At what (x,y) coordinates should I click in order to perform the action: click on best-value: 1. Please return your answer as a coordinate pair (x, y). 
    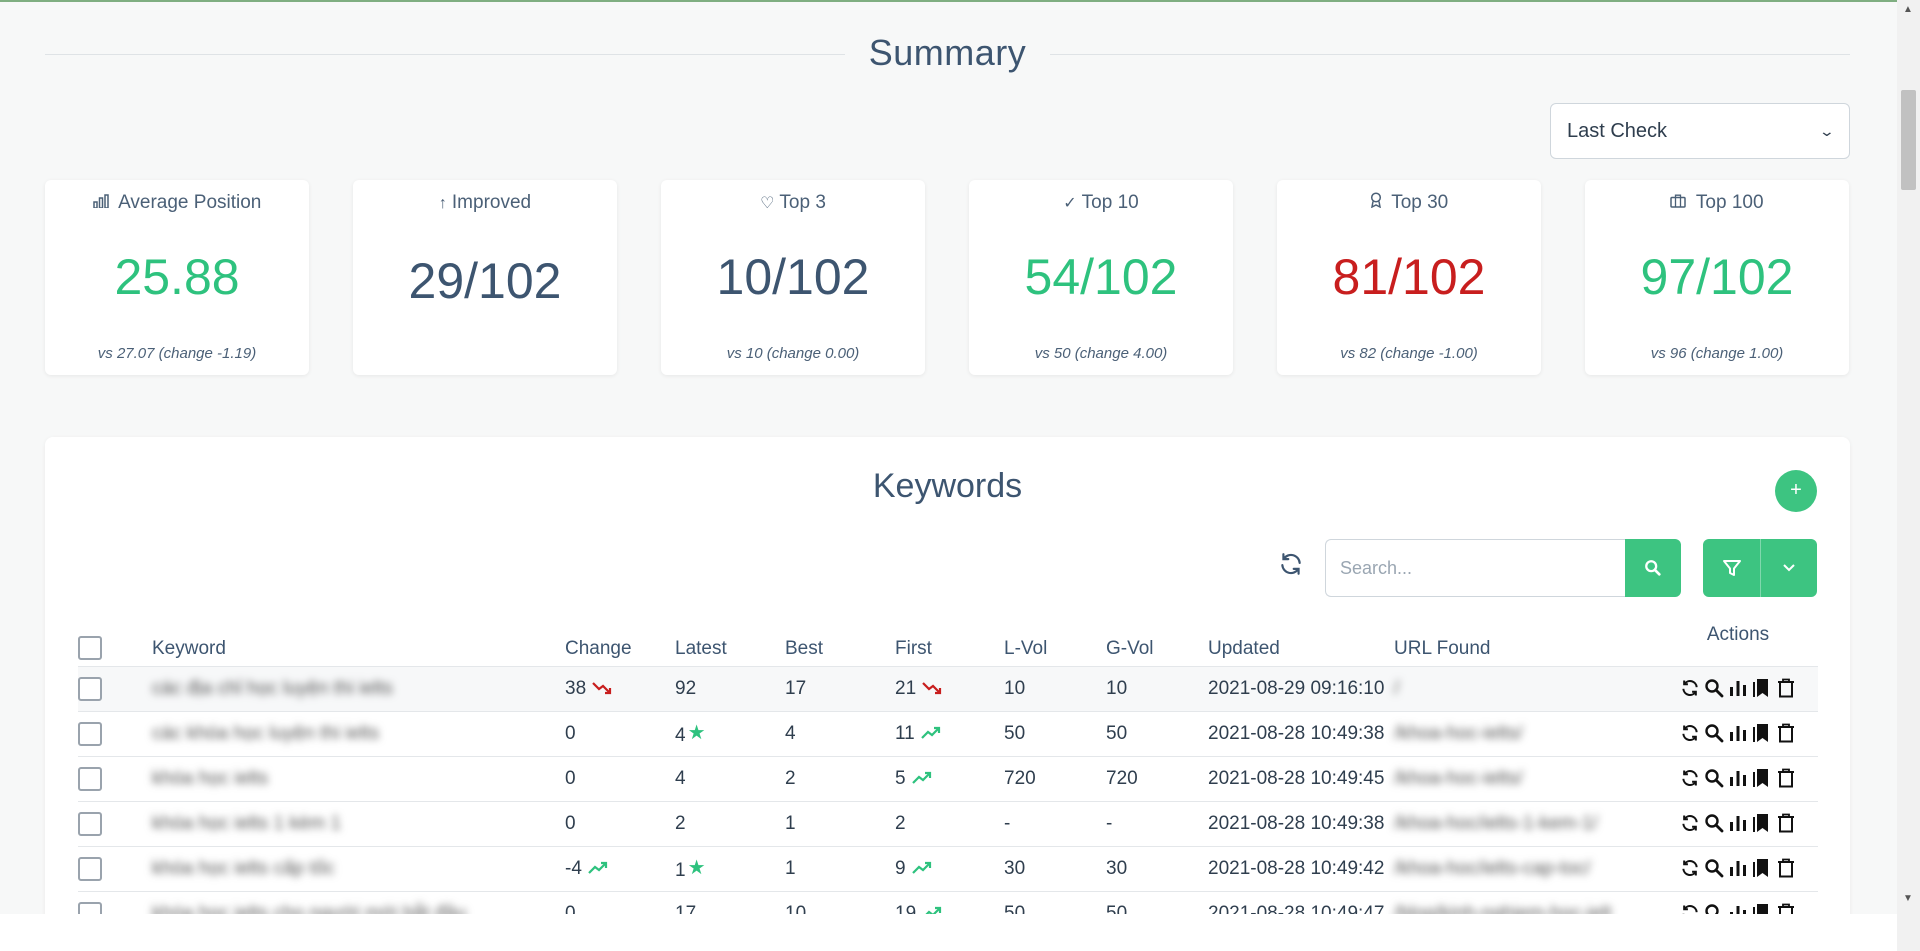
    Looking at the image, I should click on (790, 823).